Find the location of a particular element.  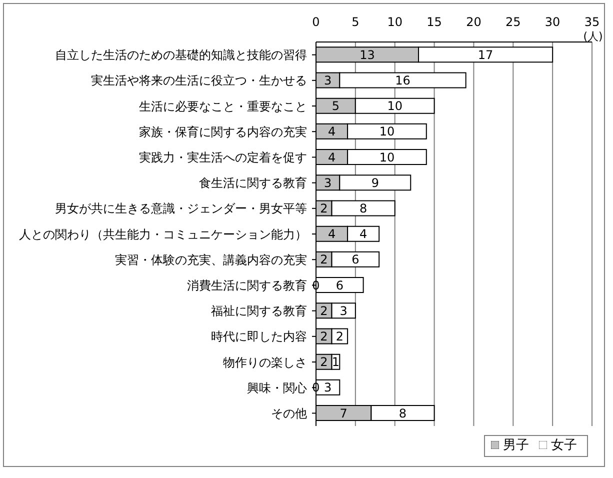

y-tick-label: 興味・関心 is located at coordinates (277, 387).